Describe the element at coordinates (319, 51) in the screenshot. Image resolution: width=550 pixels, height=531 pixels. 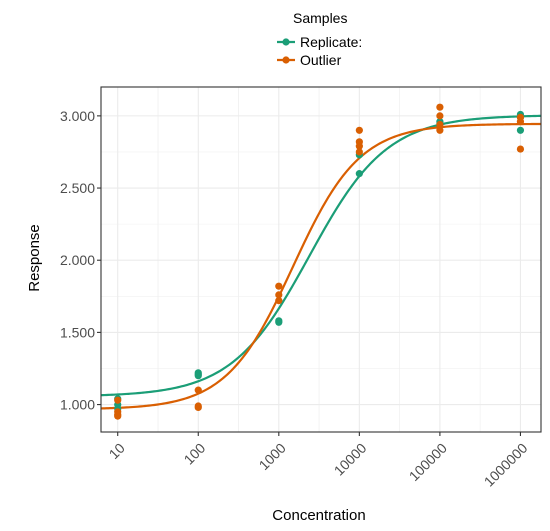
I see `legend-items: Replicate: Outlier` at that location.